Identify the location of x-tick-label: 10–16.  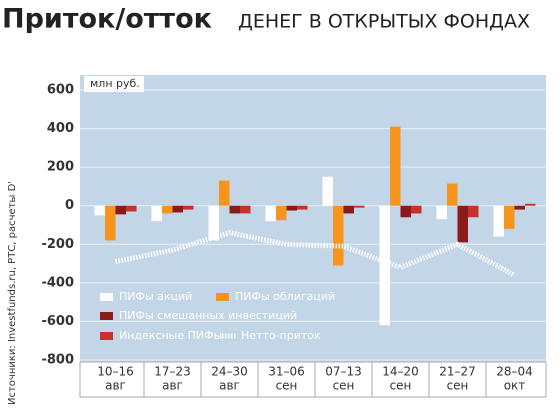
(115, 372).